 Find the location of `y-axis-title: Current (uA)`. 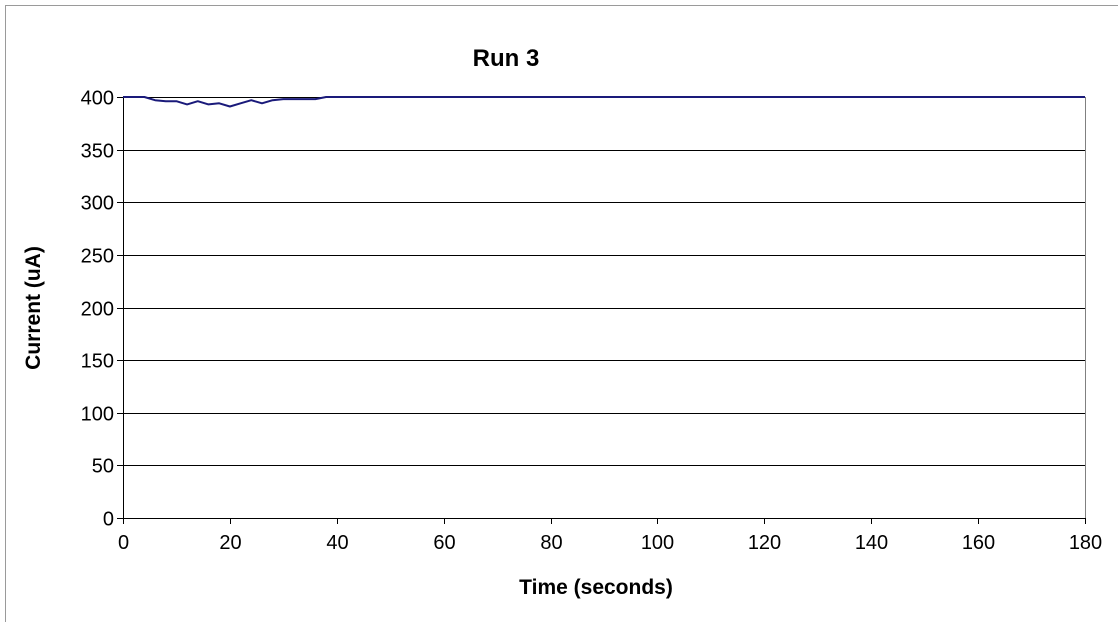

y-axis-title: Current (uA) is located at coordinates (33, 308).